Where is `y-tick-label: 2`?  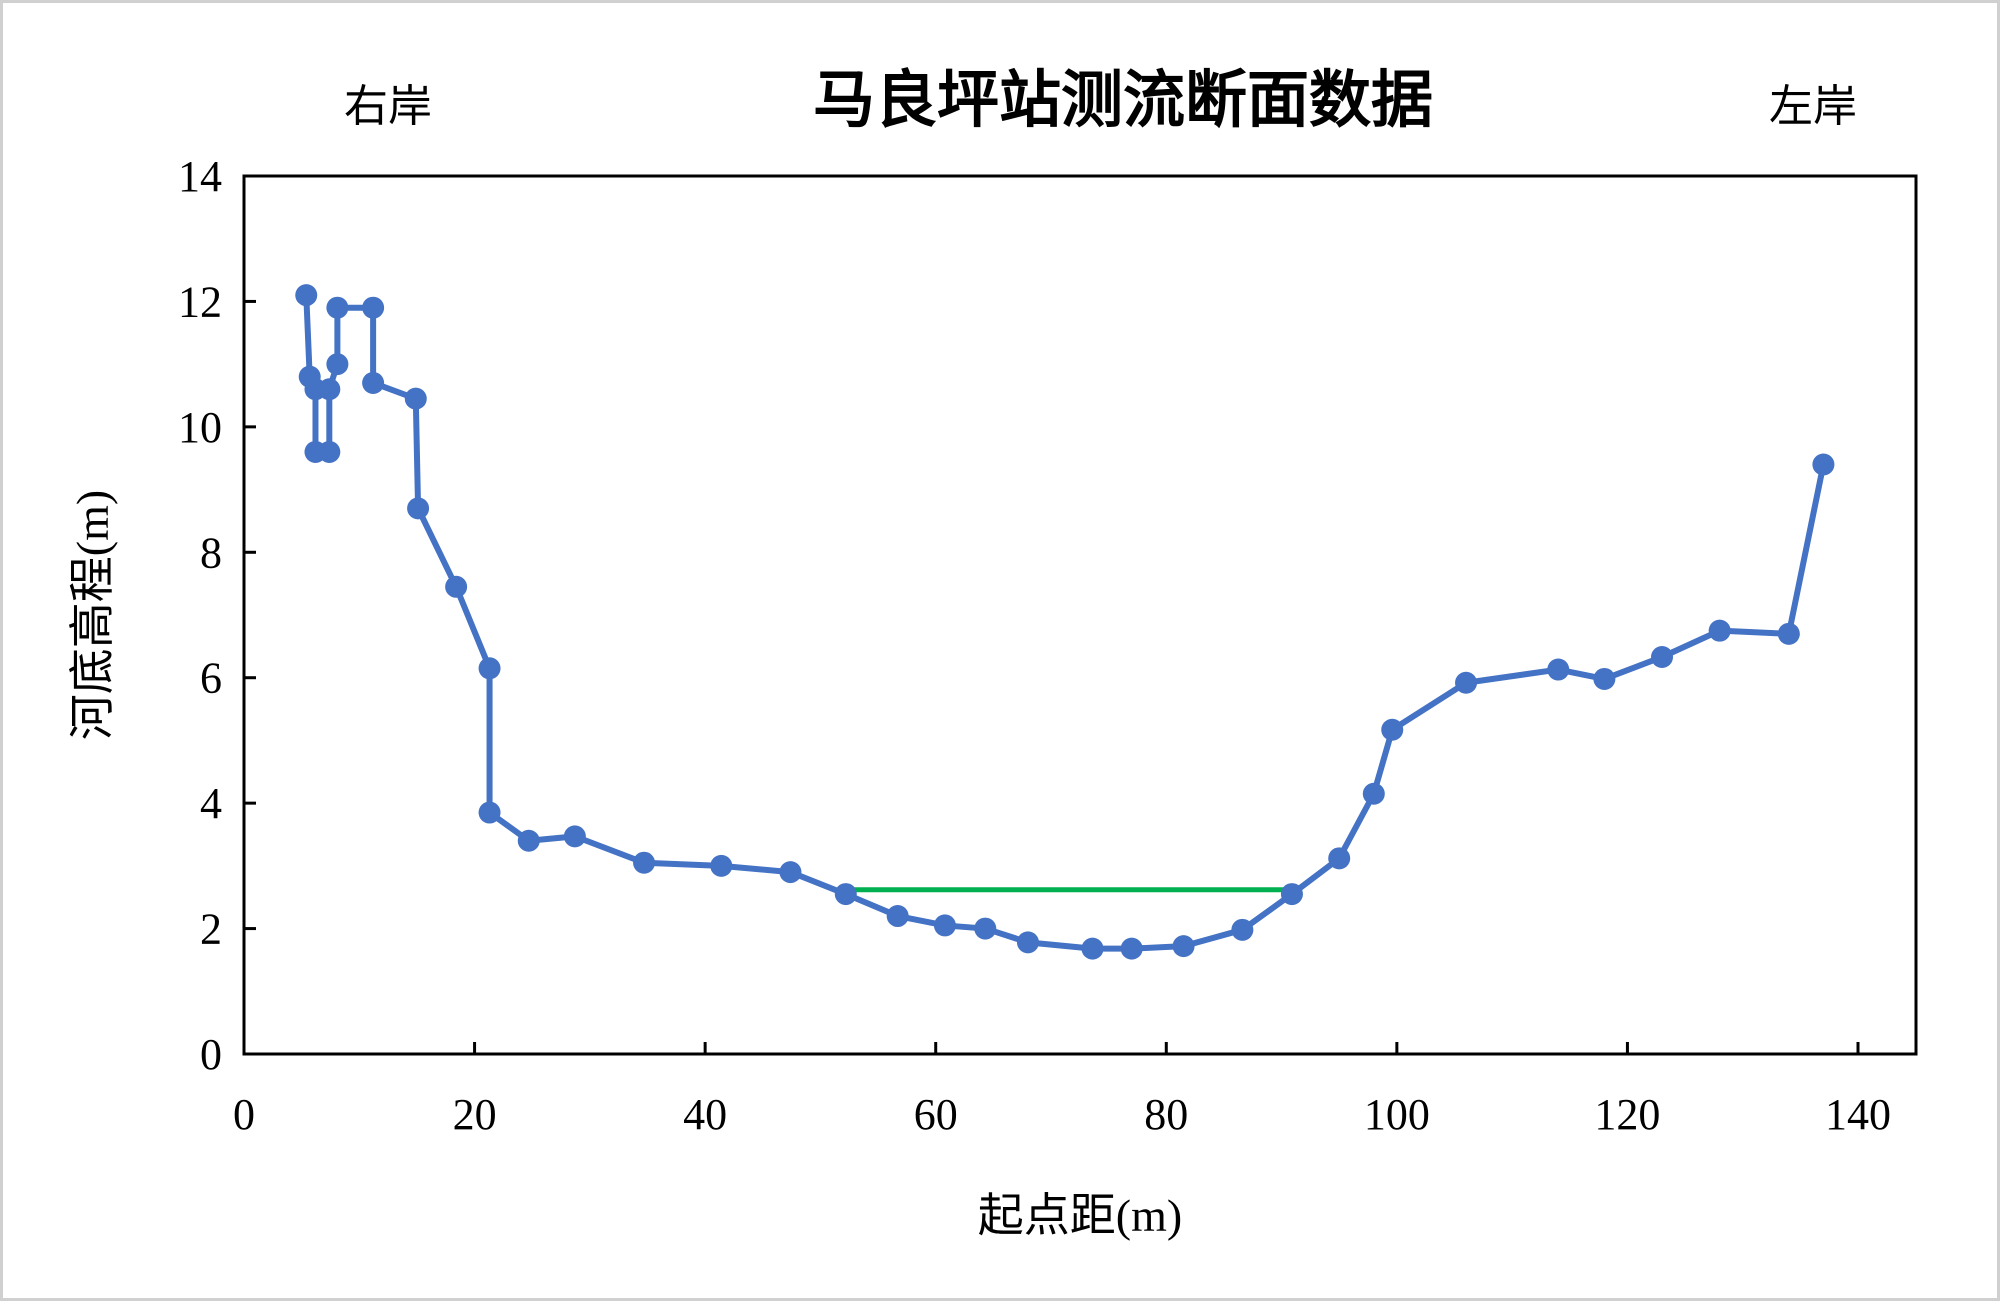
y-tick-label: 2 is located at coordinates (211, 929).